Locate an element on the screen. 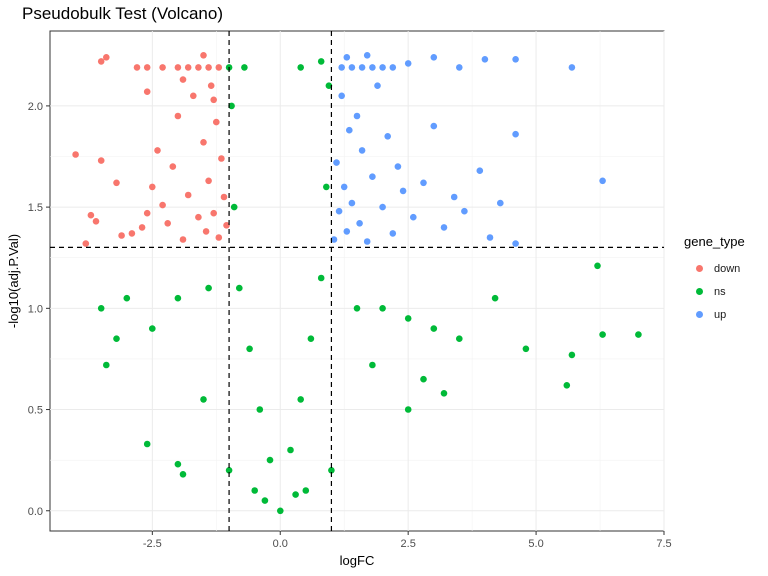 This screenshot has width=768, height=576. legend-label-ns: ns is located at coordinates (720, 291).